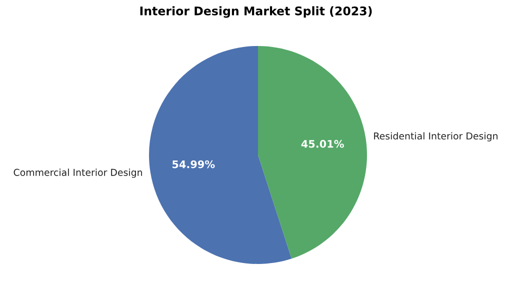  I want to click on data-label: 54.99%, so click(193, 164).